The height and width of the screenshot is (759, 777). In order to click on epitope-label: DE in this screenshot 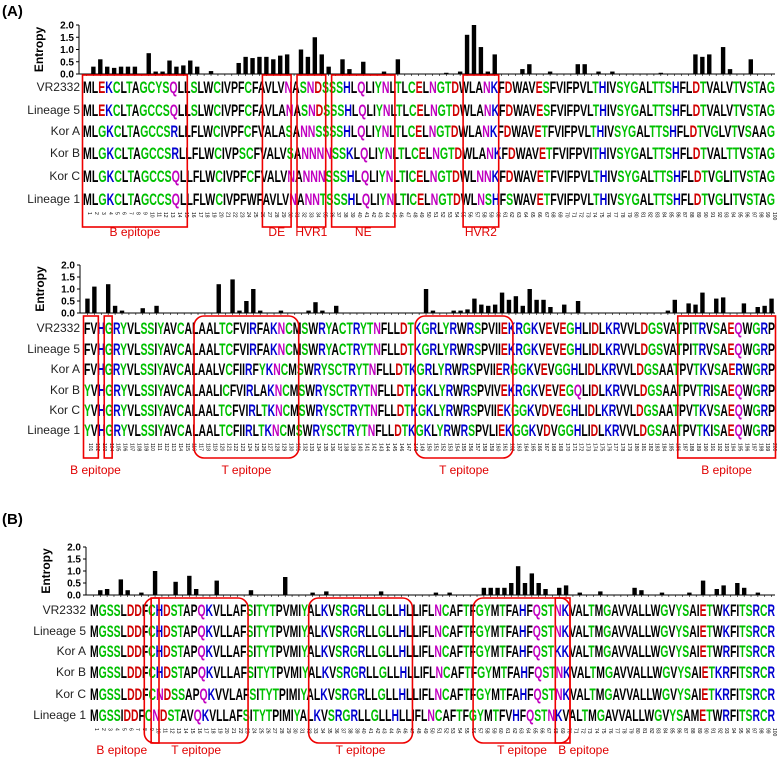, I will do `click(276, 232)`.